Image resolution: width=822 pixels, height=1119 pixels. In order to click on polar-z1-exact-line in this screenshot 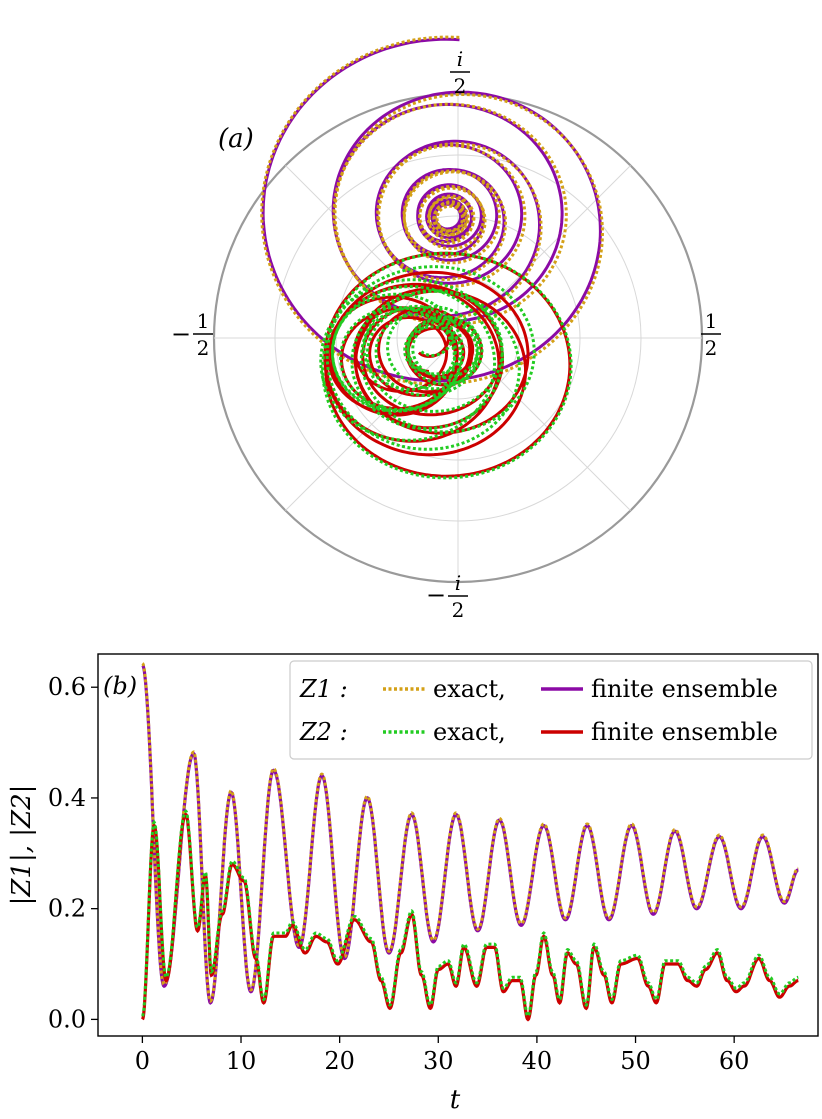, I will do `click(432, 210)`.